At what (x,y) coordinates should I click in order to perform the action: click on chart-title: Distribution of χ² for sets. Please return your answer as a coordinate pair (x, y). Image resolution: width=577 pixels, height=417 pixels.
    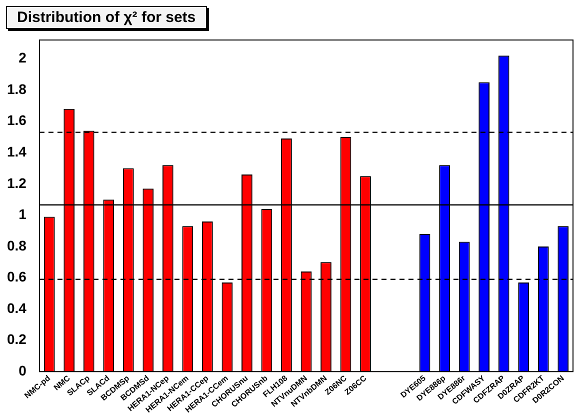
    Looking at the image, I should click on (106, 17).